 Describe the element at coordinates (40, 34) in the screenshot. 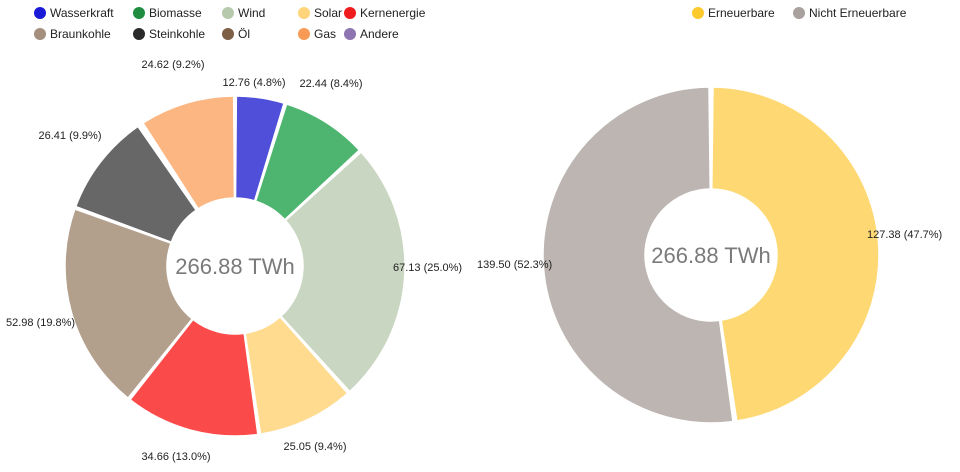

I see `legend-marker-braunkohle` at that location.